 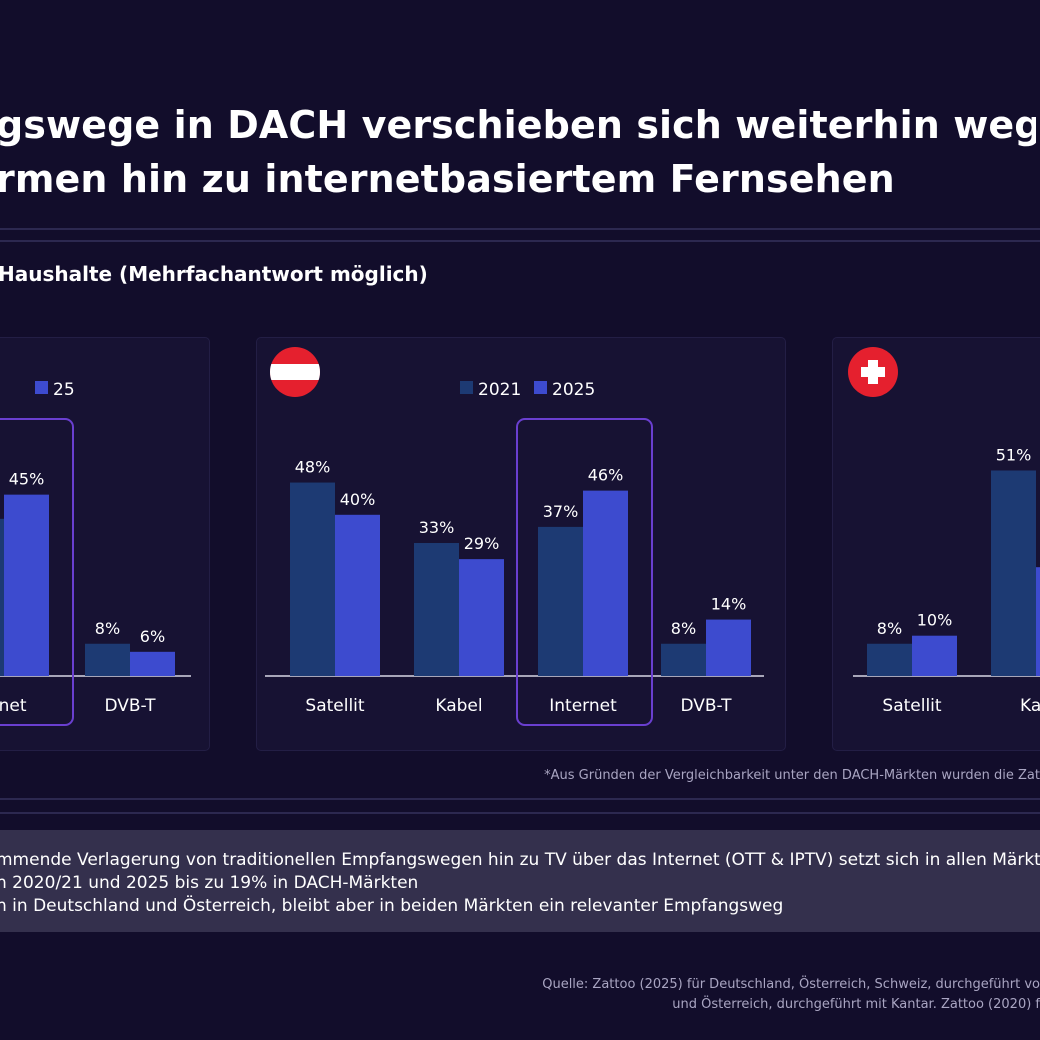 I want to click on legend-label-2021: 2021, so click(x=499, y=390).